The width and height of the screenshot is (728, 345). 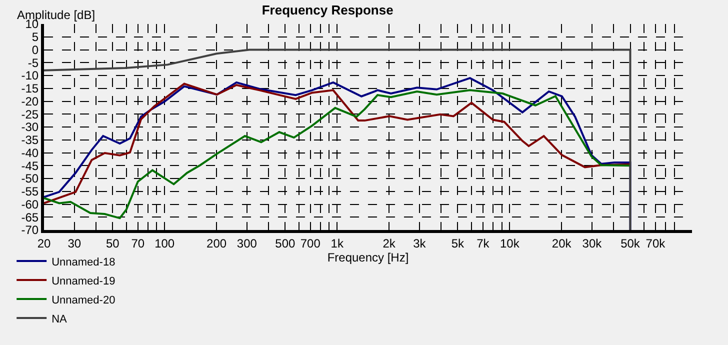 I want to click on x-tick-label: 100, so click(x=164, y=243).